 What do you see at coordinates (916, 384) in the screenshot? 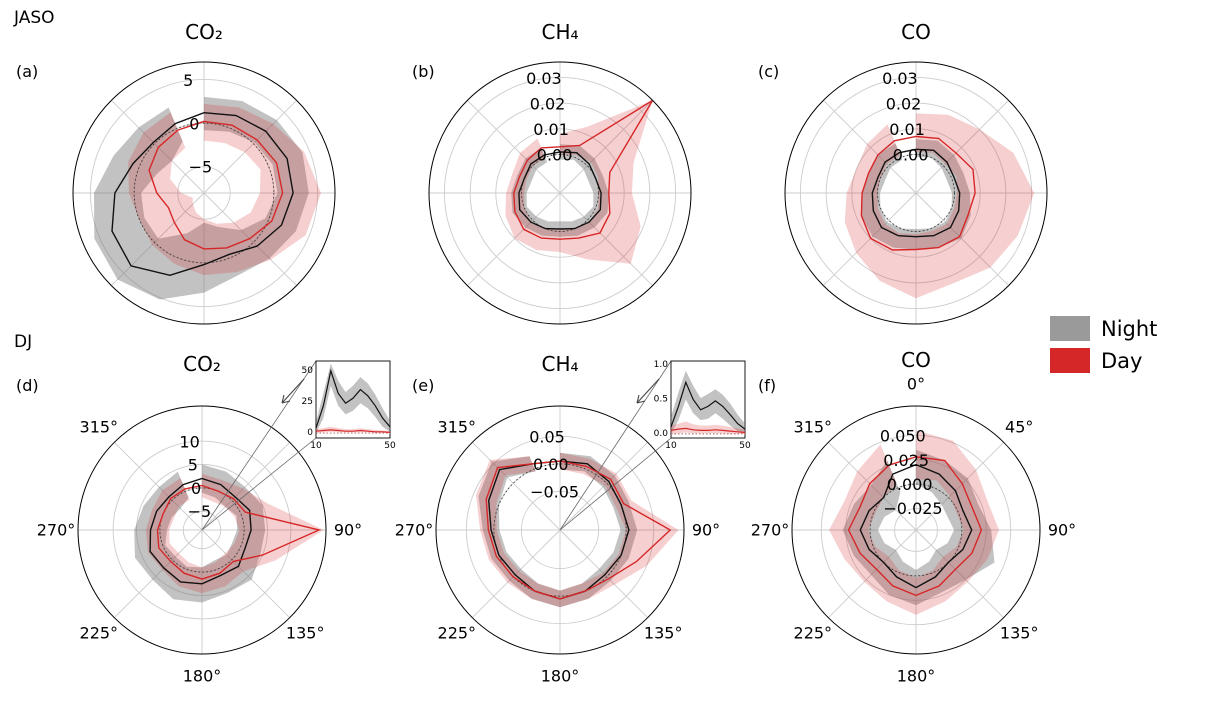
I see `angle-tick-label: 0°` at bounding box center [916, 384].